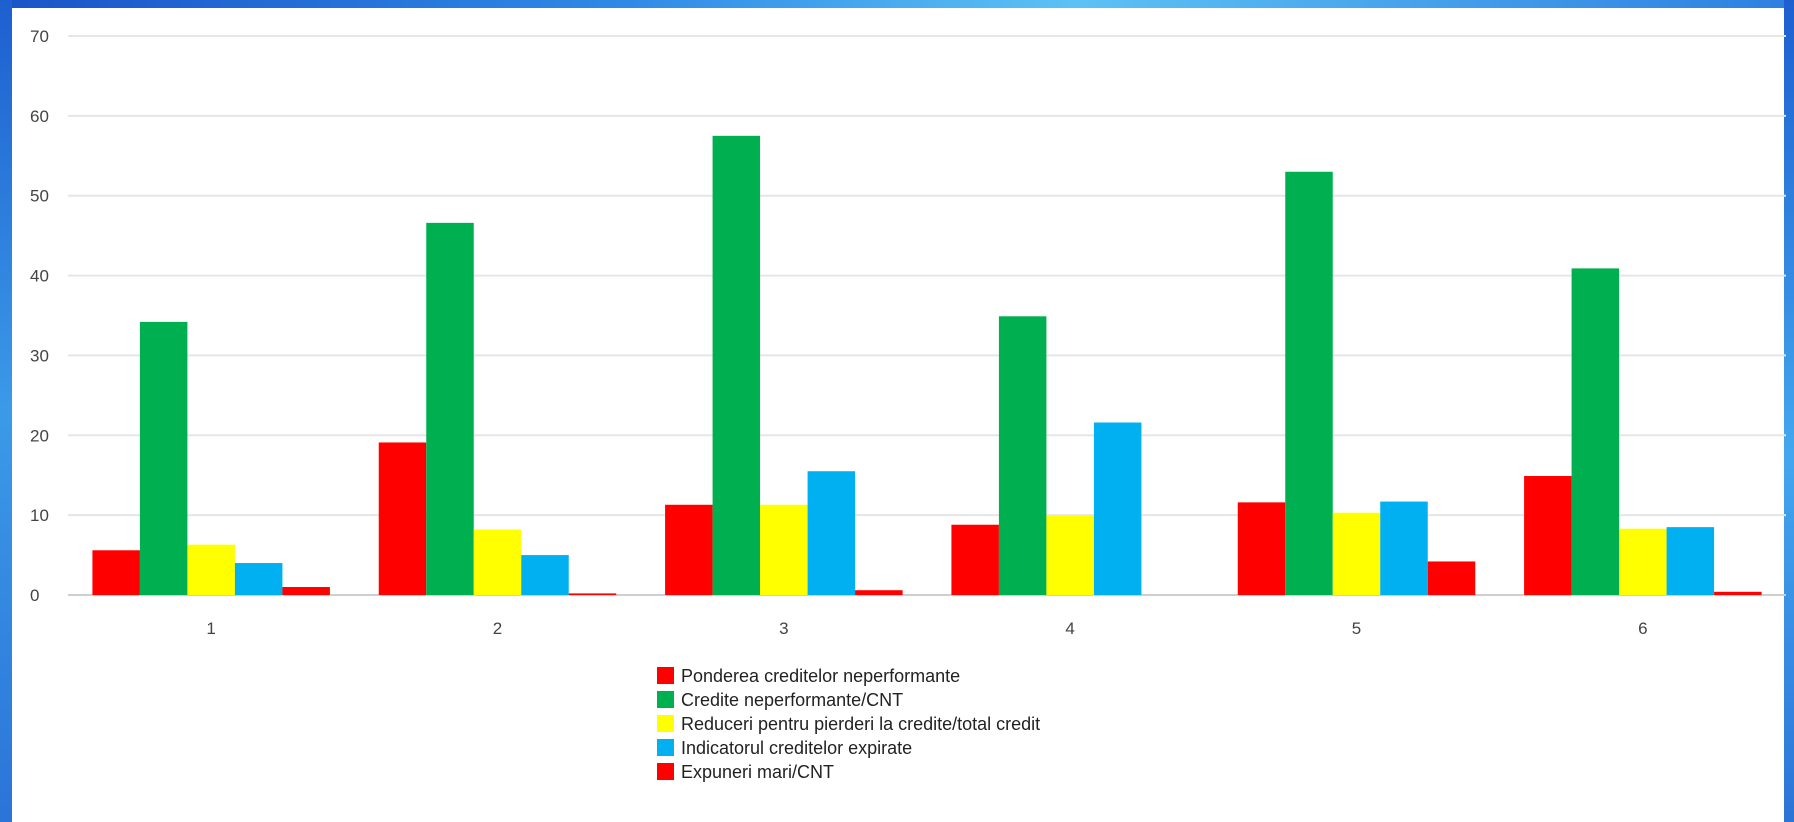 The width and height of the screenshot is (1794, 822). Describe the element at coordinates (783, 628) in the screenshot. I see `x-tick-label: 3` at that location.